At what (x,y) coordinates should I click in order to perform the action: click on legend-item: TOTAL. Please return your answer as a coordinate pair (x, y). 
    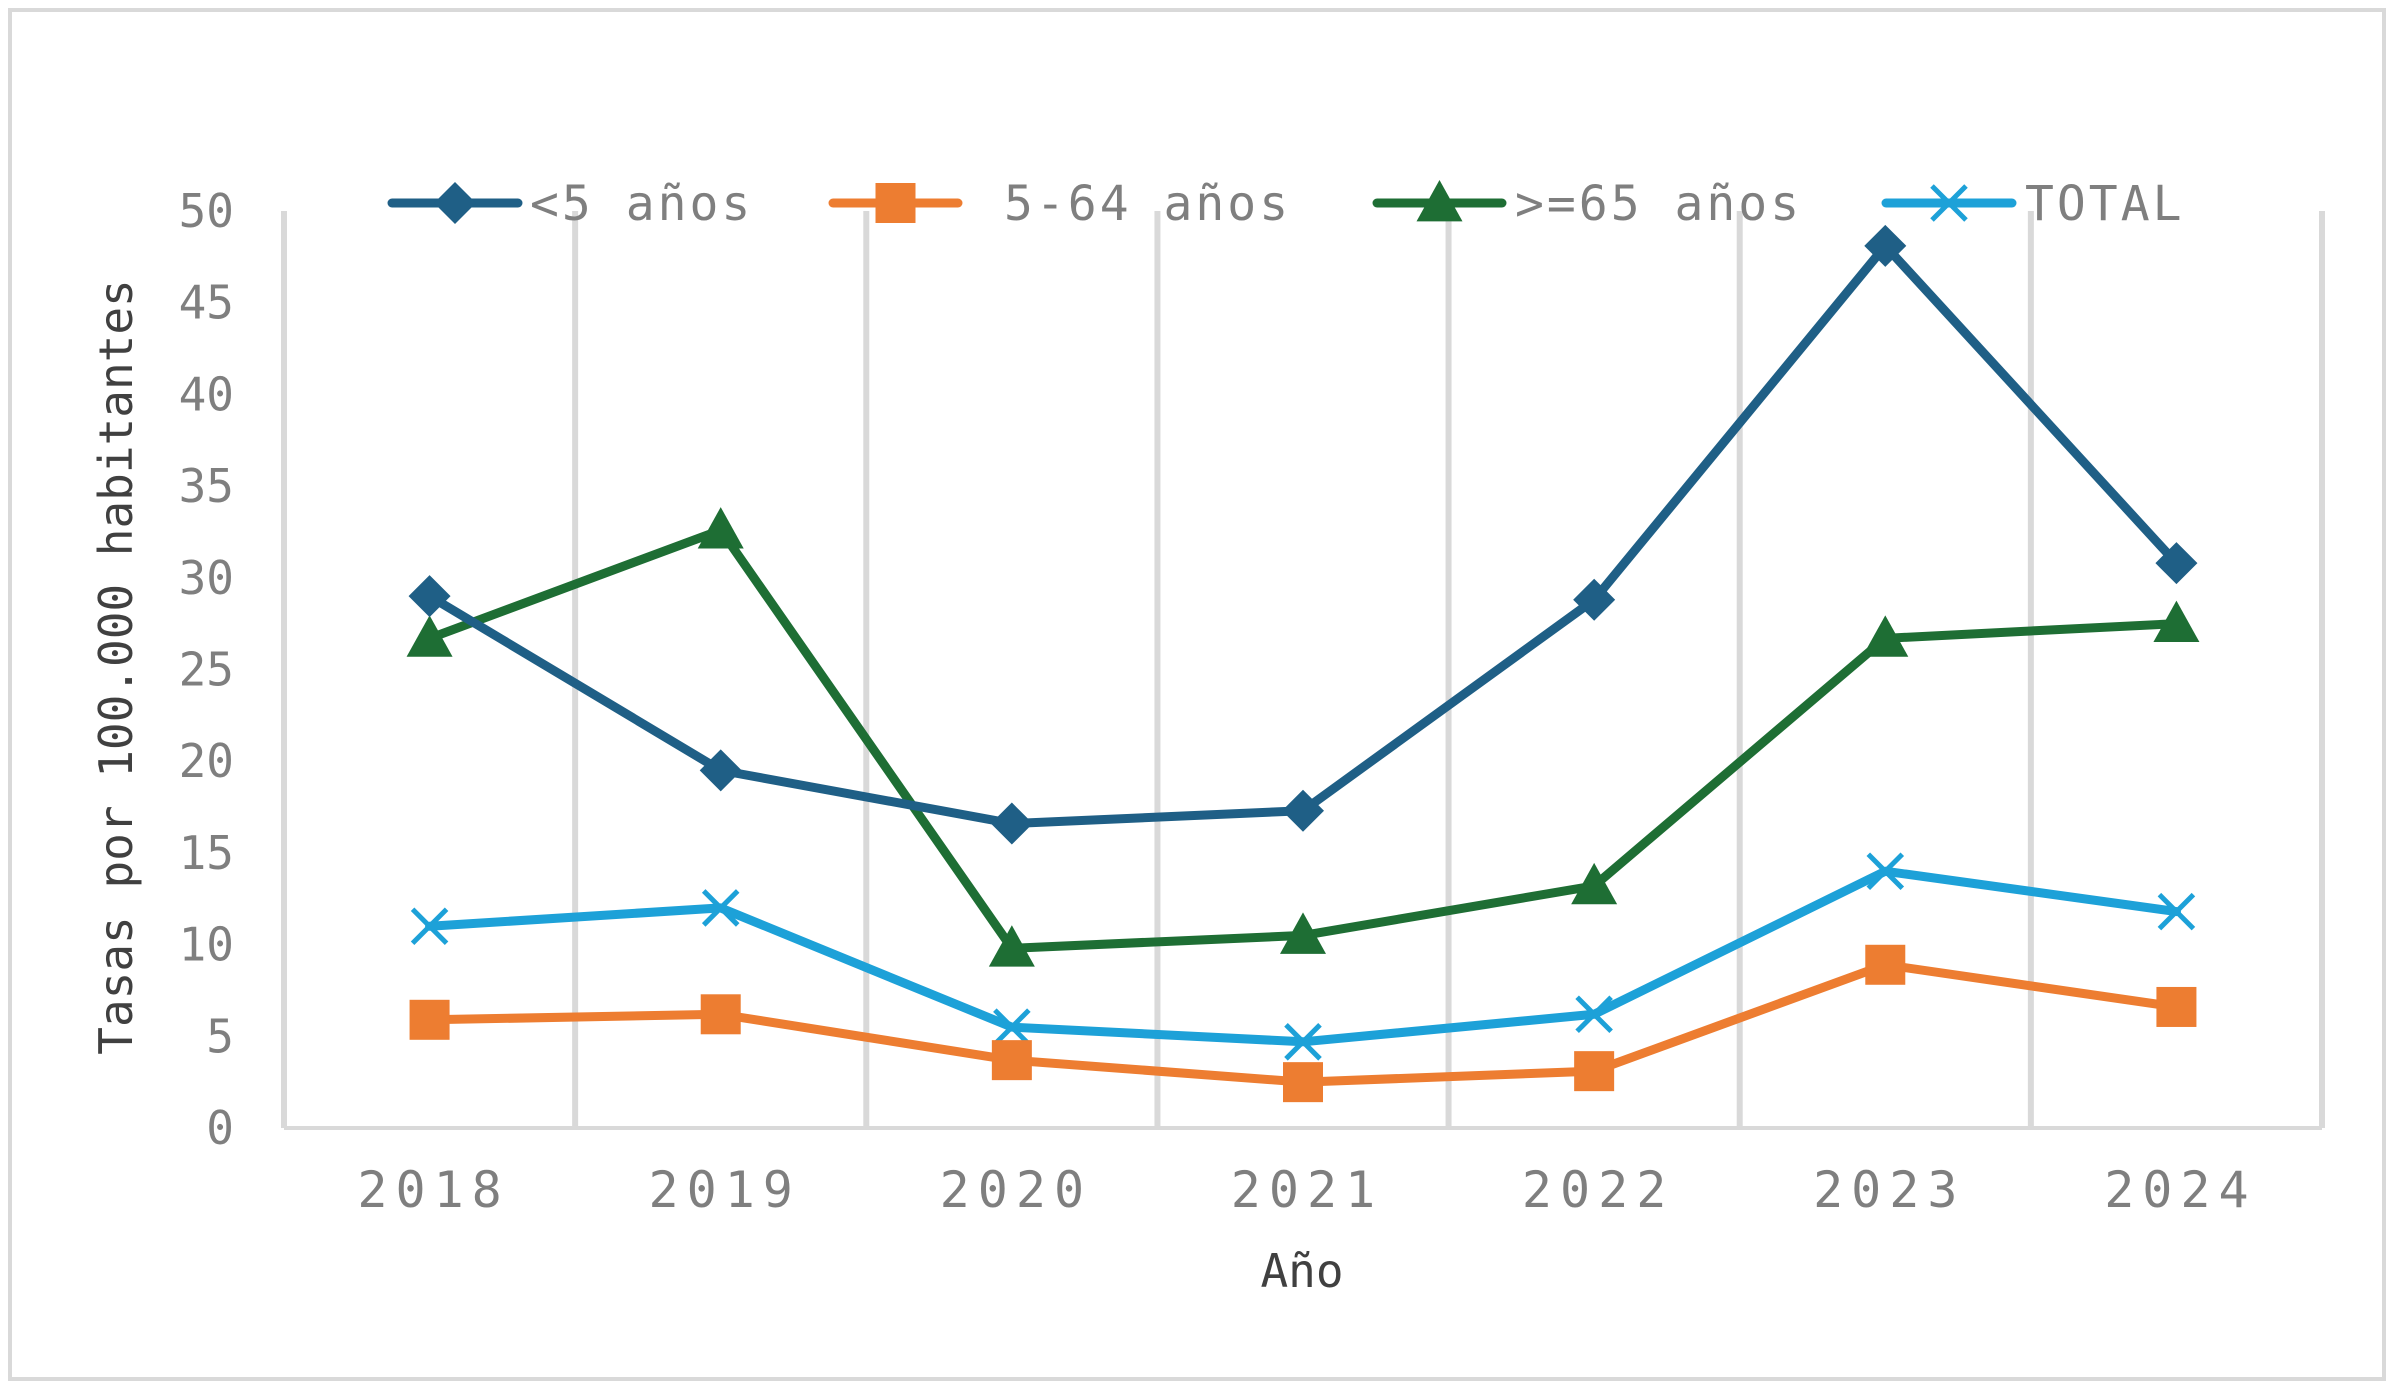
    Looking at the image, I should click on (2033, 204).